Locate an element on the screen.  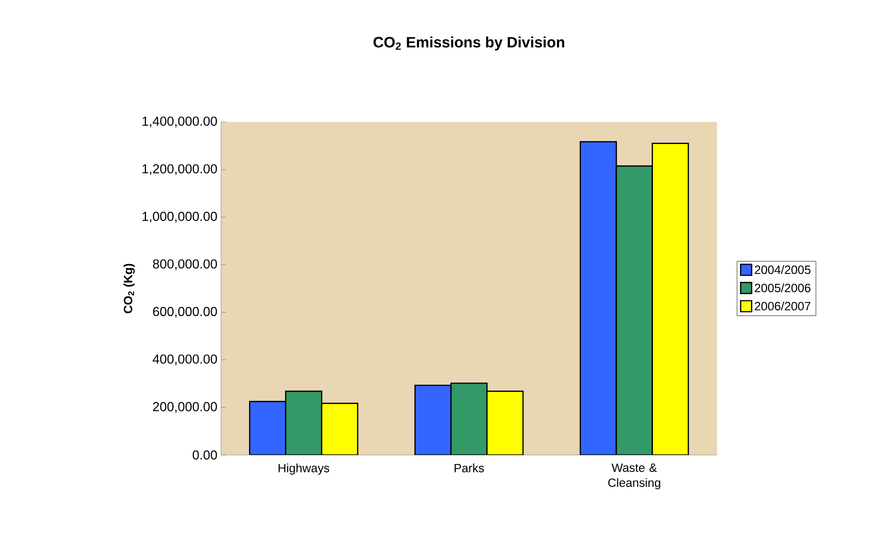
y-tick-label: 600,000.00 is located at coordinates (185, 312).